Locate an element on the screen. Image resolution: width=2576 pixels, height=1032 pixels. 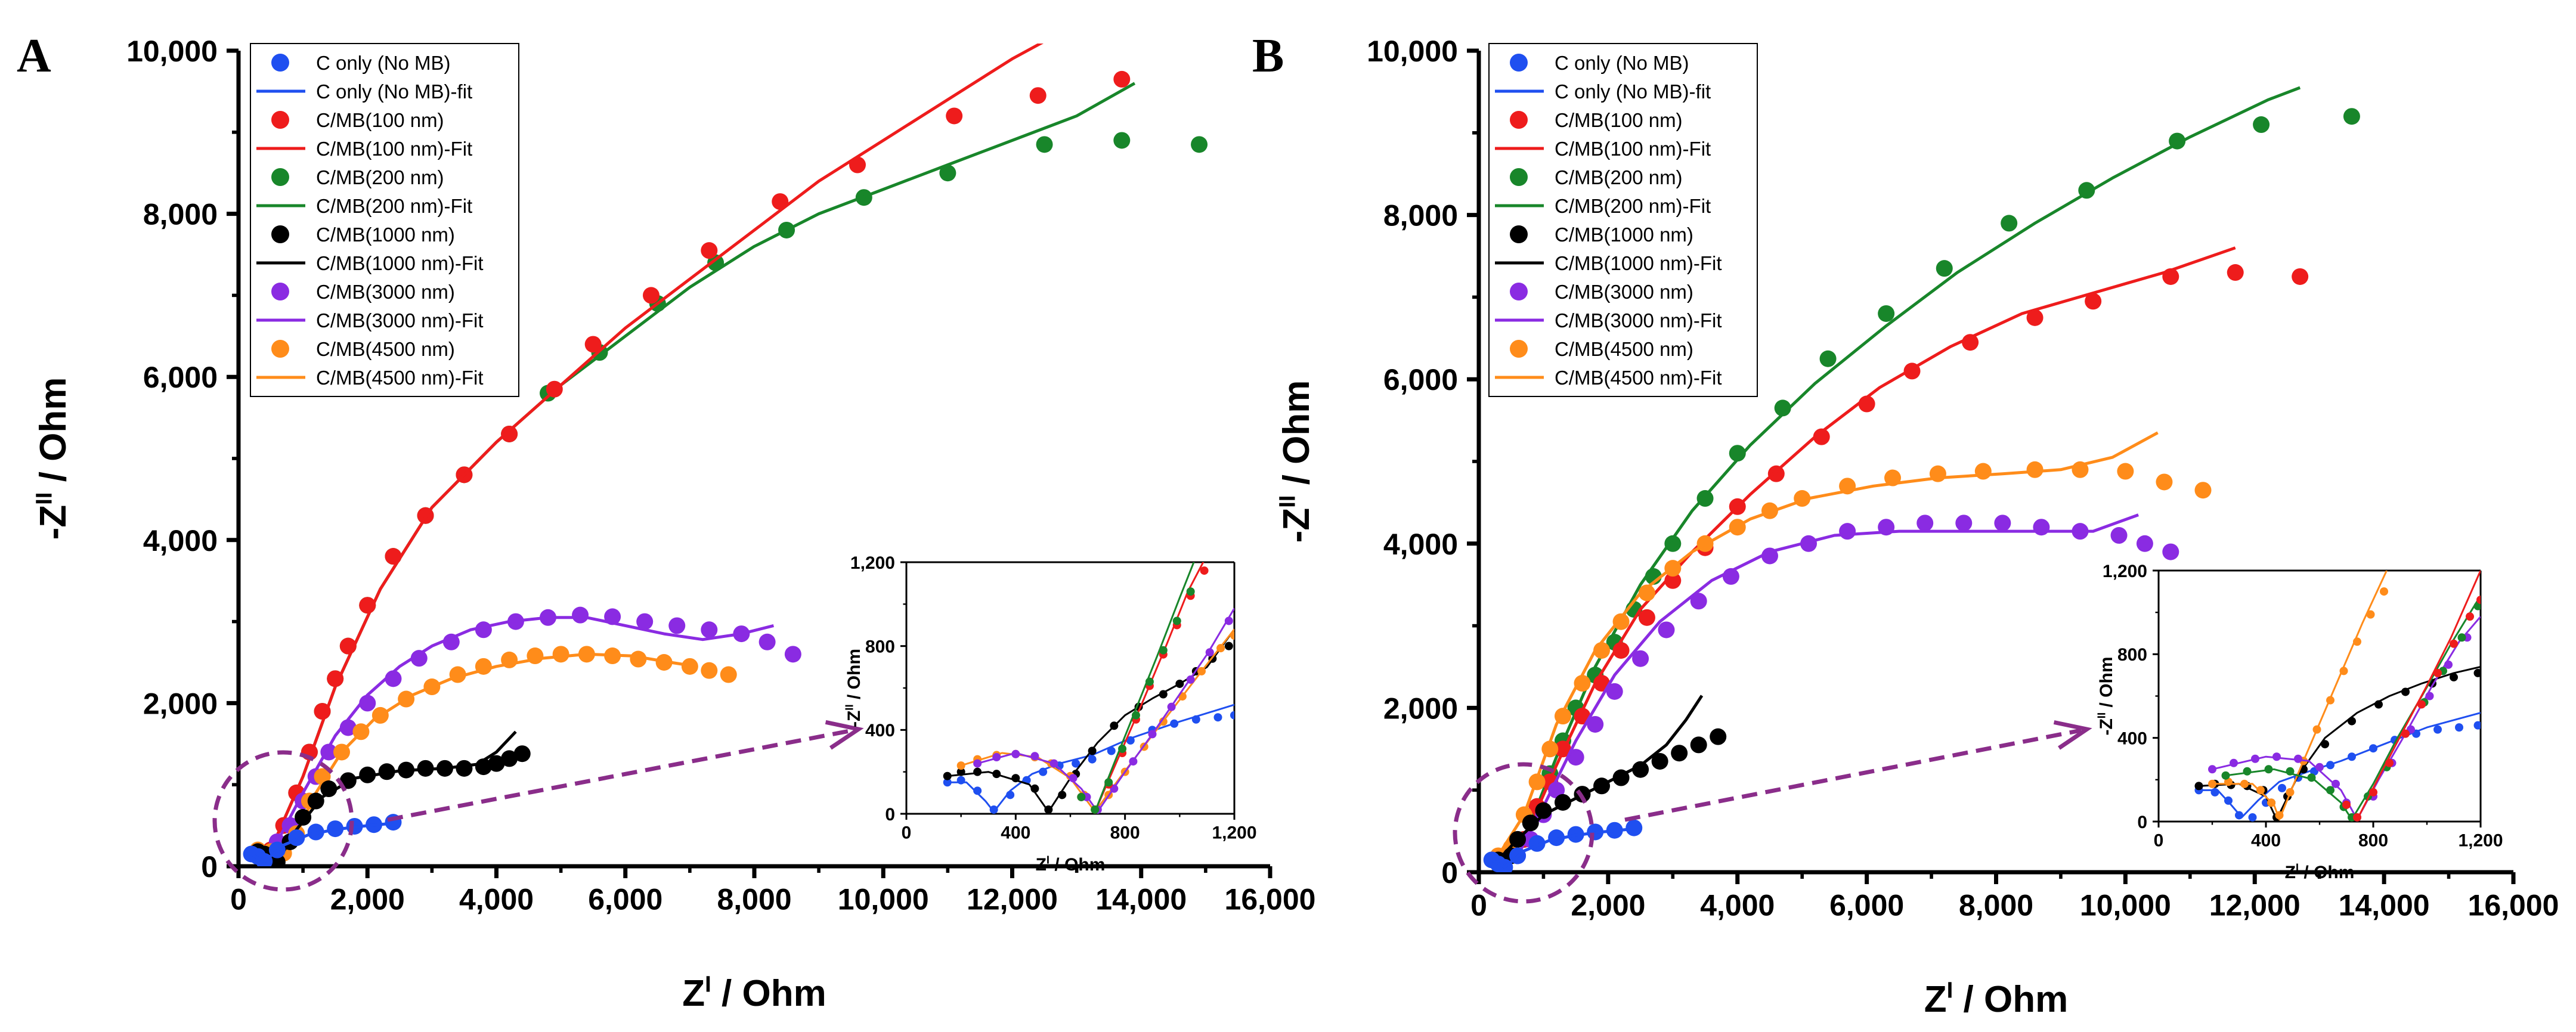
panel-b-legend-frame is located at coordinates (1623, 220).